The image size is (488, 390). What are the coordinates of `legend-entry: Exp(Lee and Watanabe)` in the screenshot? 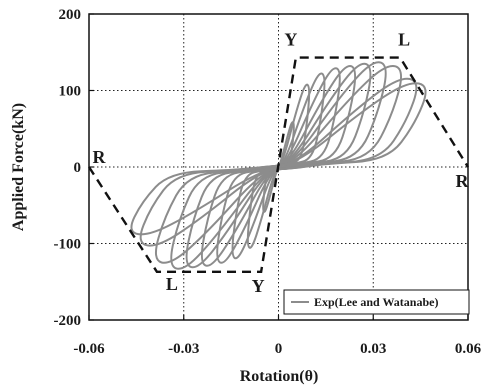 It's located at (376, 302).